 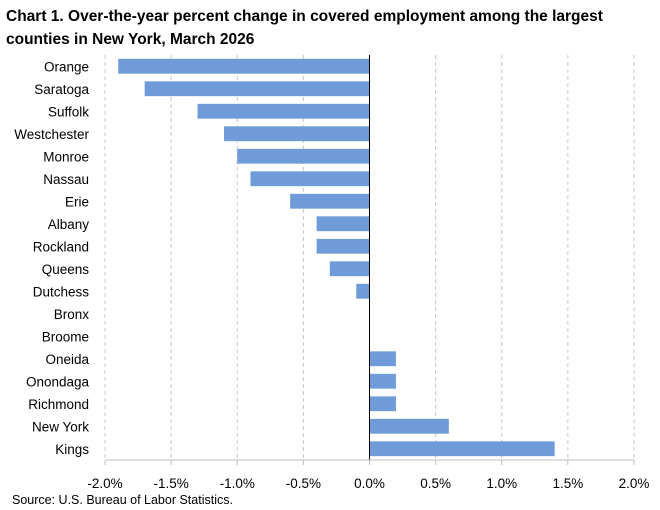 What do you see at coordinates (66, 66) in the screenshot?
I see `category-label: Orange` at bounding box center [66, 66].